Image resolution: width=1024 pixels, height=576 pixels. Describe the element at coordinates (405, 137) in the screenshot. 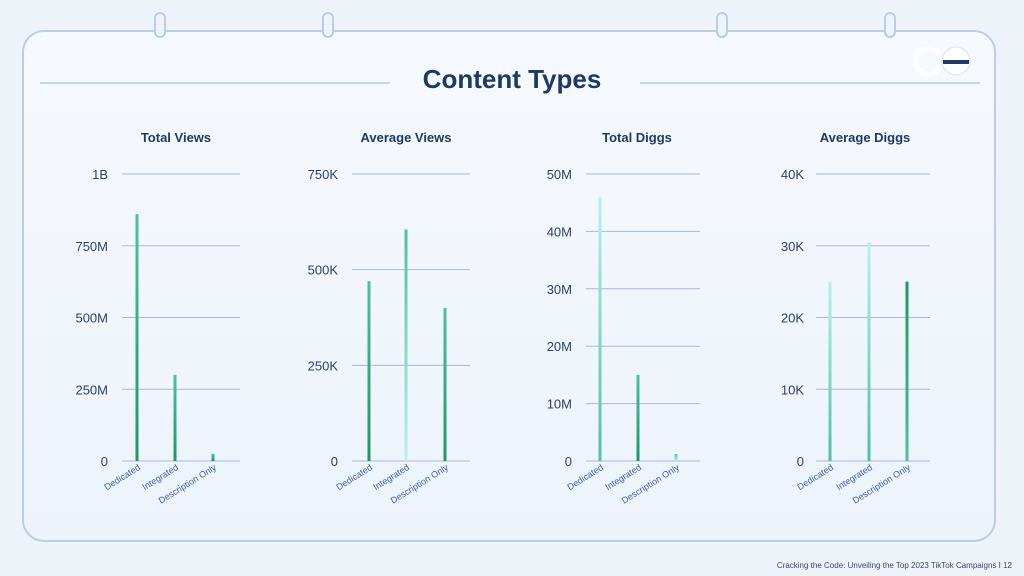

I see `chart-title: Average Views` at that location.